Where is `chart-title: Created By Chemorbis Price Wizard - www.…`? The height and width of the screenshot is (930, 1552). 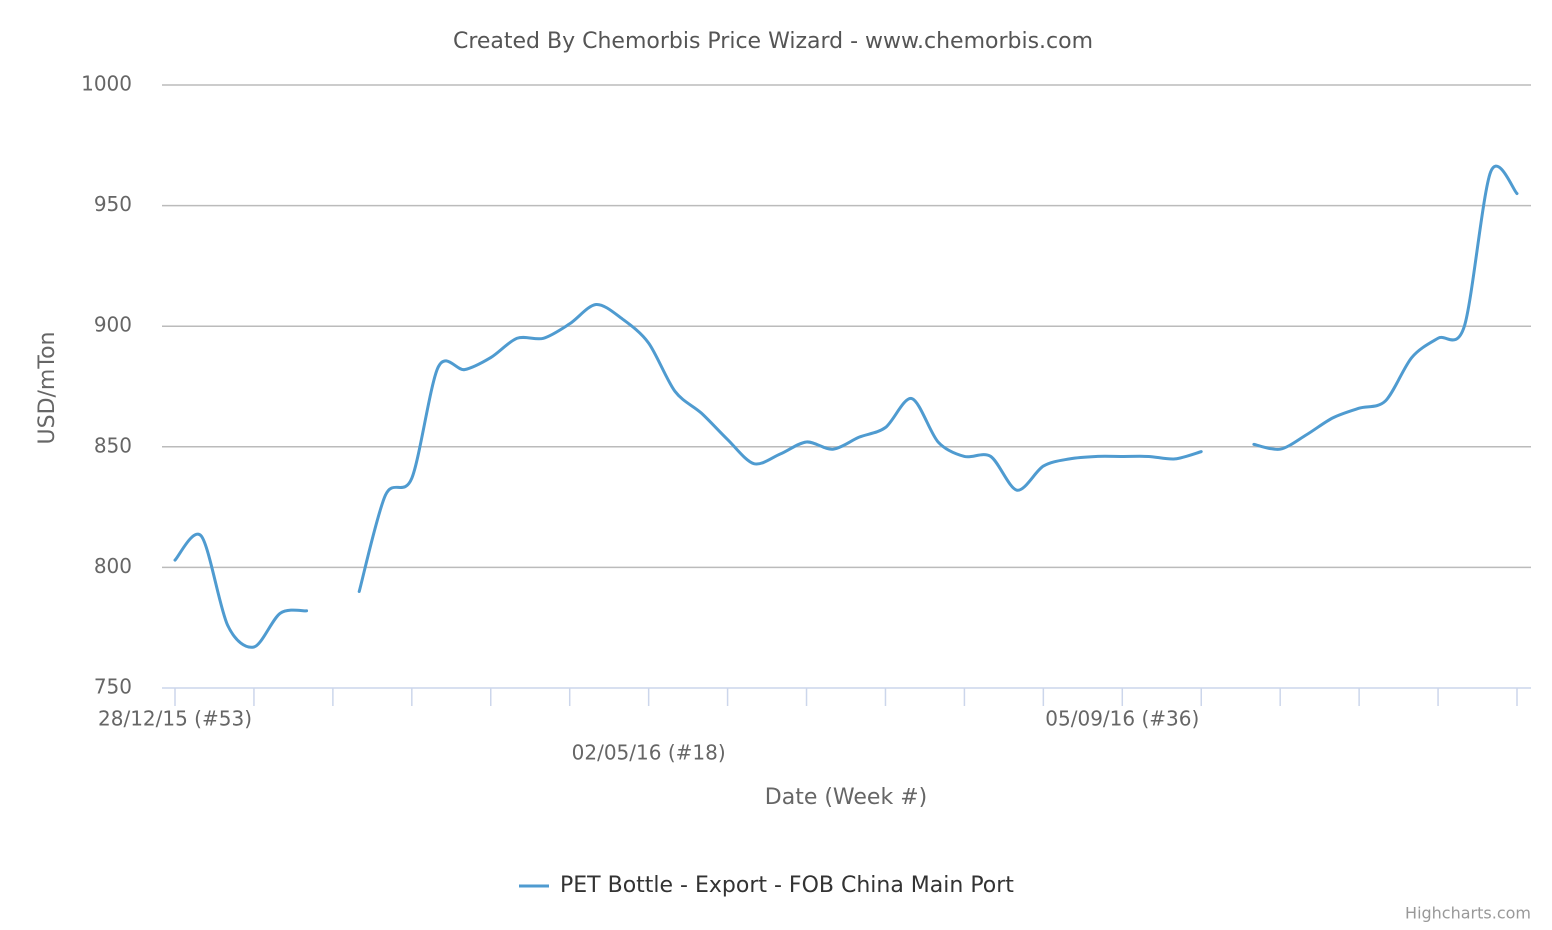
chart-title: Created By Chemorbis Price Wizard - www.… is located at coordinates (773, 41).